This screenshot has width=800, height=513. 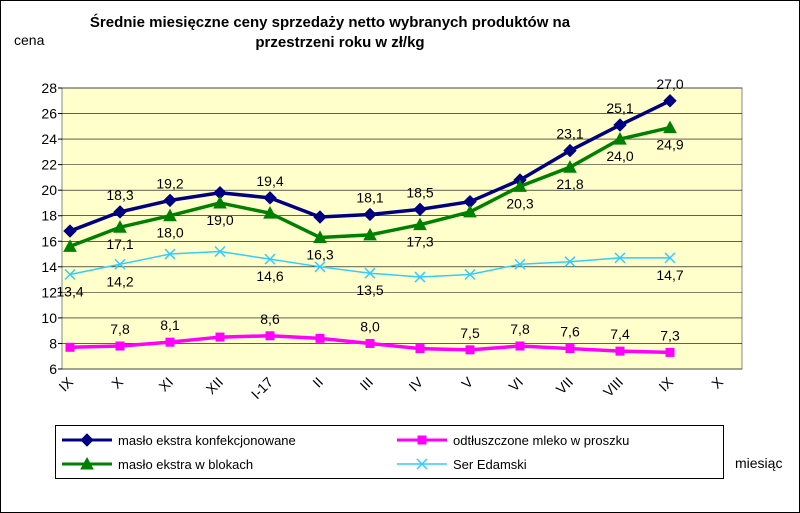 What do you see at coordinates (669, 84) in the screenshot?
I see `data-label: 27,0` at bounding box center [669, 84].